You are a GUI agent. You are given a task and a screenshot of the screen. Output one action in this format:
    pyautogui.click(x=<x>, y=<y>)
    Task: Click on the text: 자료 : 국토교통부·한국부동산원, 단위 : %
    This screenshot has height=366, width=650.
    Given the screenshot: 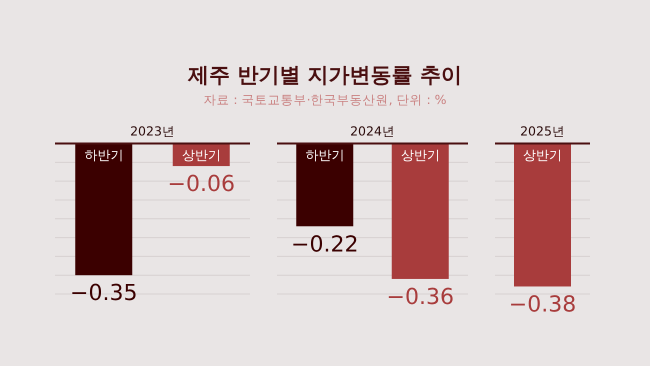 What is the action you would take?
    pyautogui.click(x=325, y=99)
    